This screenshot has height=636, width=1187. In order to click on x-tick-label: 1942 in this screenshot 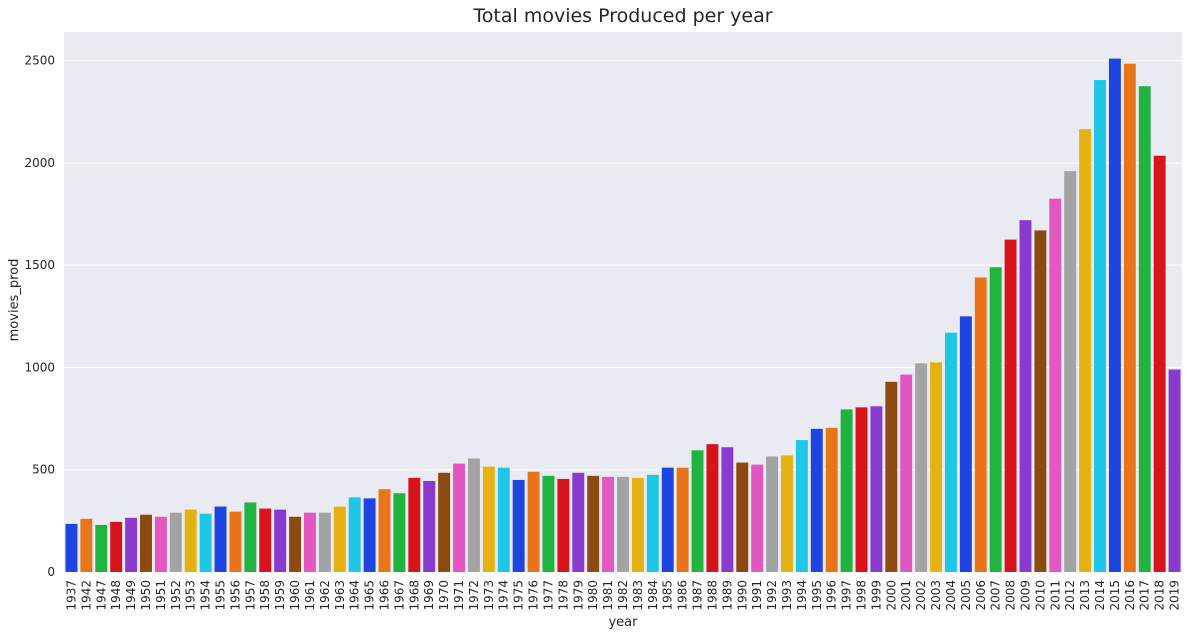, I will do `click(86, 595)`.